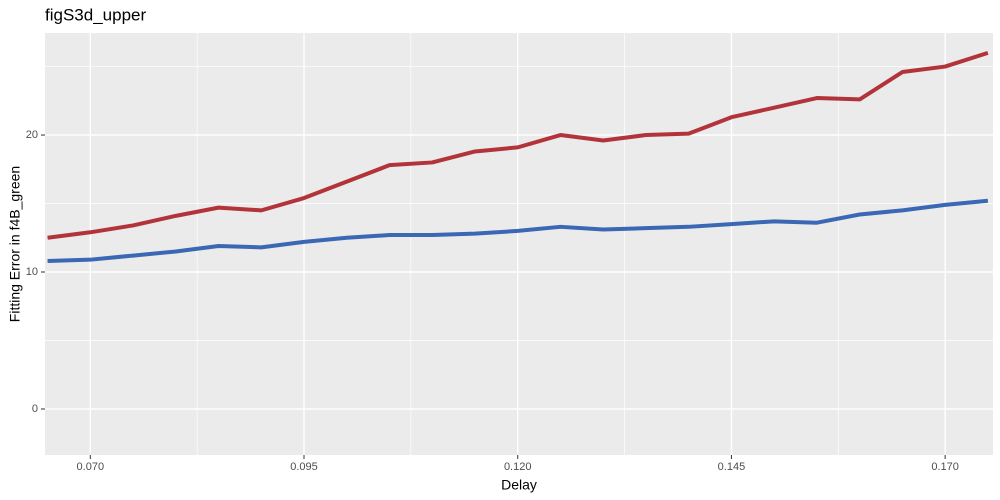 This screenshot has height=500, width=1000. I want to click on line-series, so click(518, 231).